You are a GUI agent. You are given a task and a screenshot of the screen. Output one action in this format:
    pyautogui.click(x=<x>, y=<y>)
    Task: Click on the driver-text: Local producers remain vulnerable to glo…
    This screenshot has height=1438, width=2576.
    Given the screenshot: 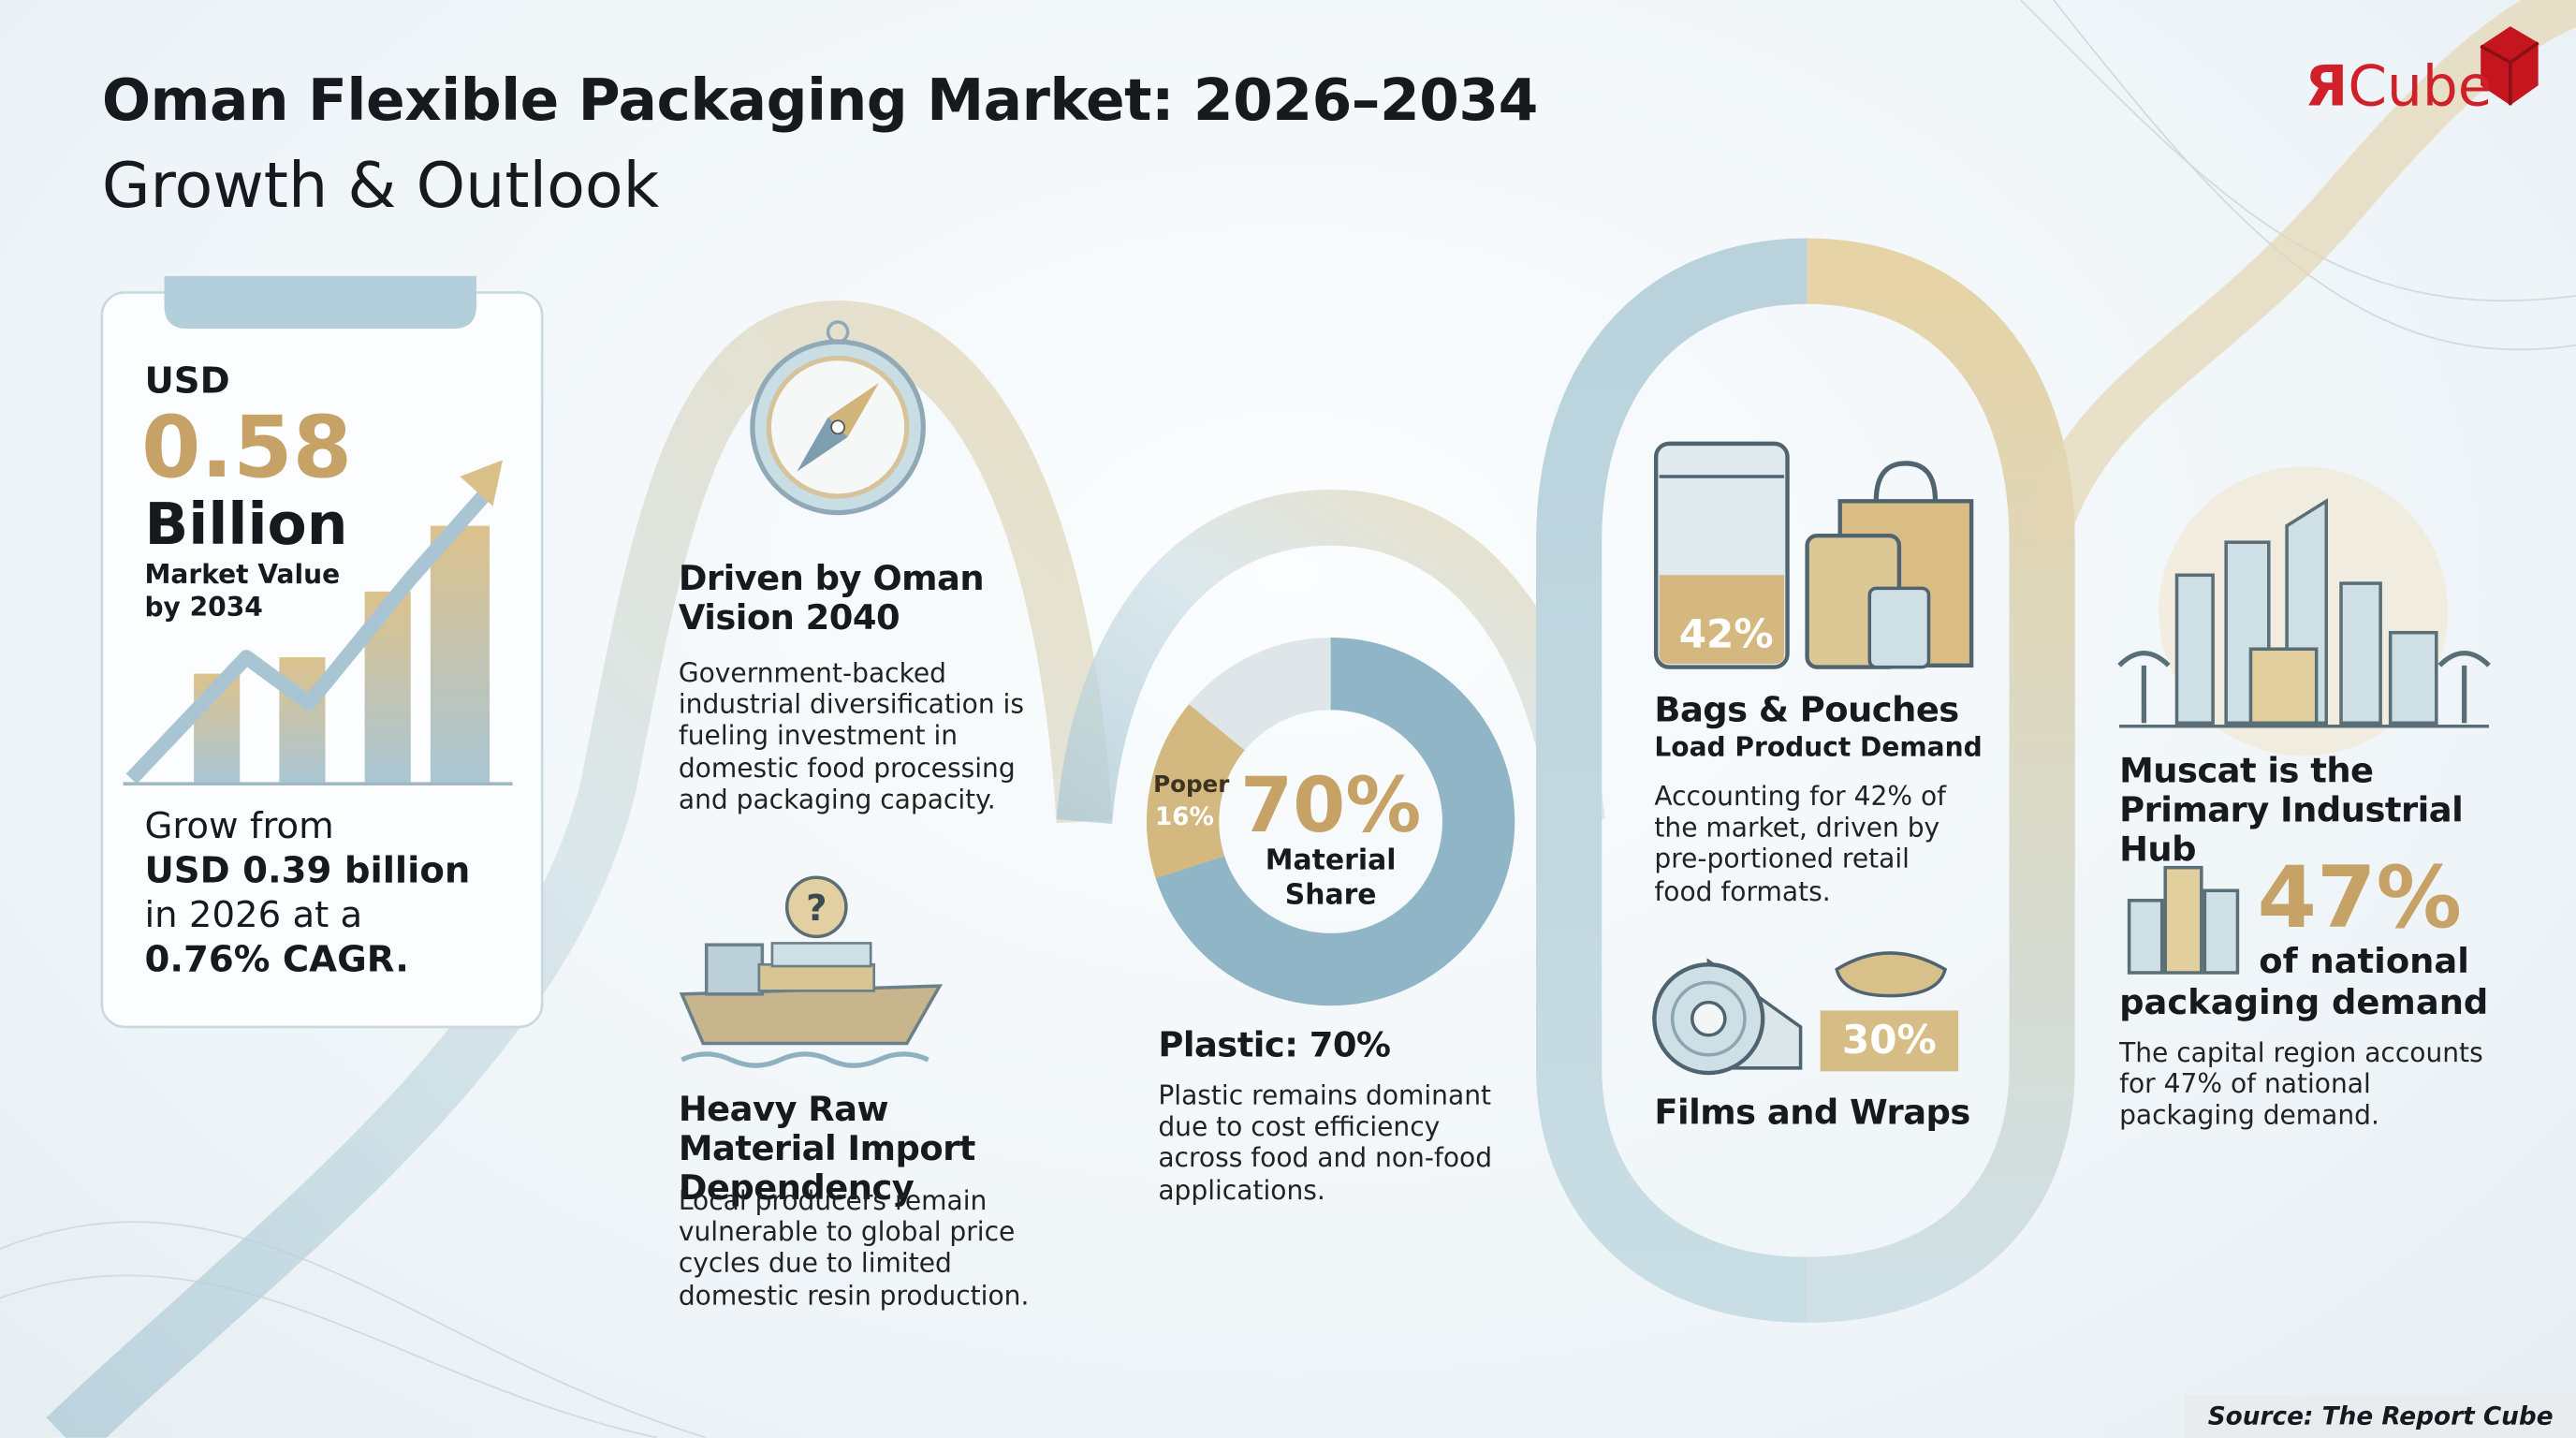 What is the action you would take?
    pyautogui.click(x=854, y=1247)
    